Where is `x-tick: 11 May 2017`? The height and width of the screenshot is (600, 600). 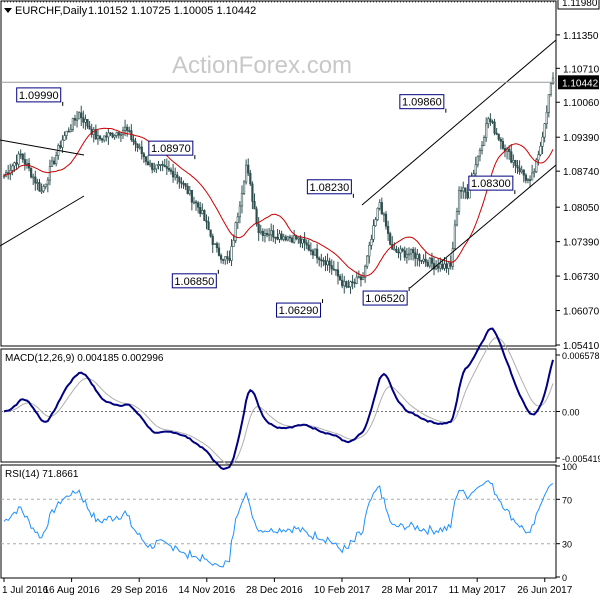
x-tick: 11 May 2017 is located at coordinates (478, 587).